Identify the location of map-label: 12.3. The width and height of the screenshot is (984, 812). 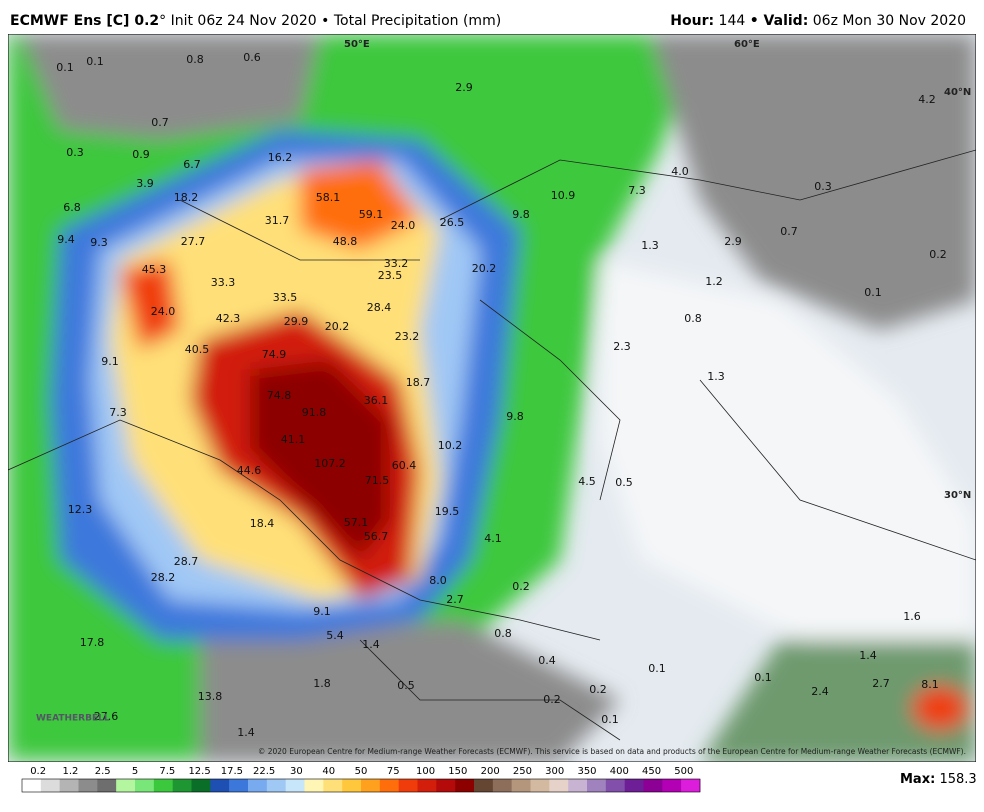
(80, 509).